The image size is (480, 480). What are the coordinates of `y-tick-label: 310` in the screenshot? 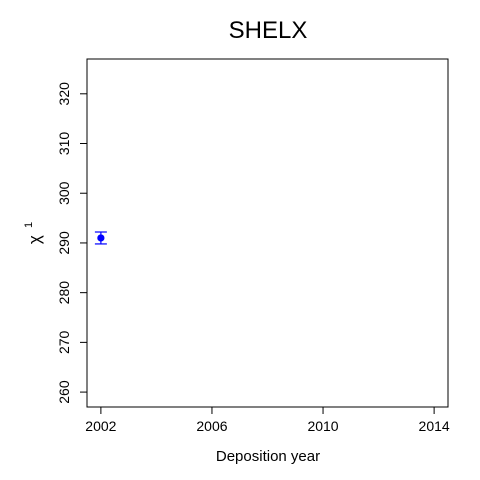 It's located at (64, 144).